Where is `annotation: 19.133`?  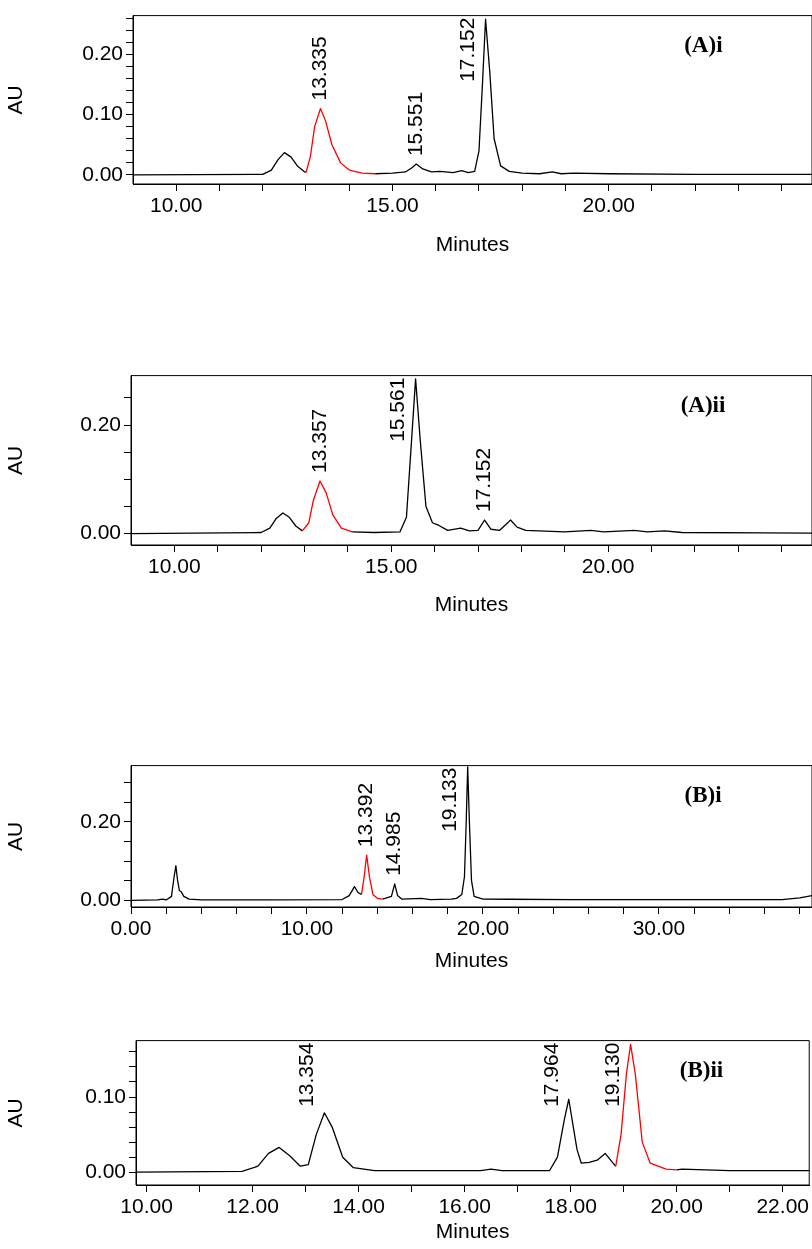 annotation: 19.133 is located at coordinates (449, 799).